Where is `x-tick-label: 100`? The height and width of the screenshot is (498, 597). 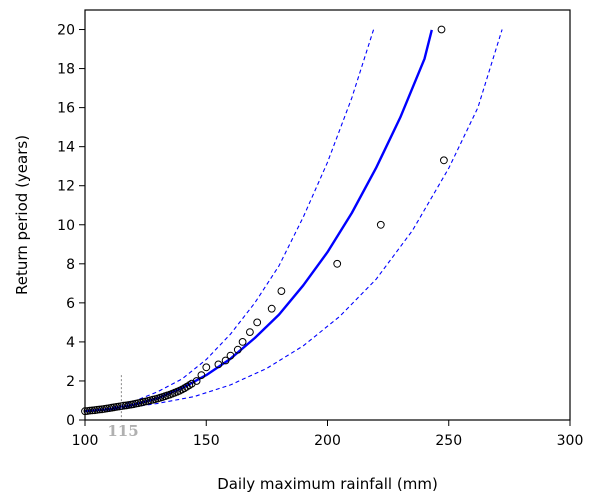
x-tick-label: 100 is located at coordinates (85, 441).